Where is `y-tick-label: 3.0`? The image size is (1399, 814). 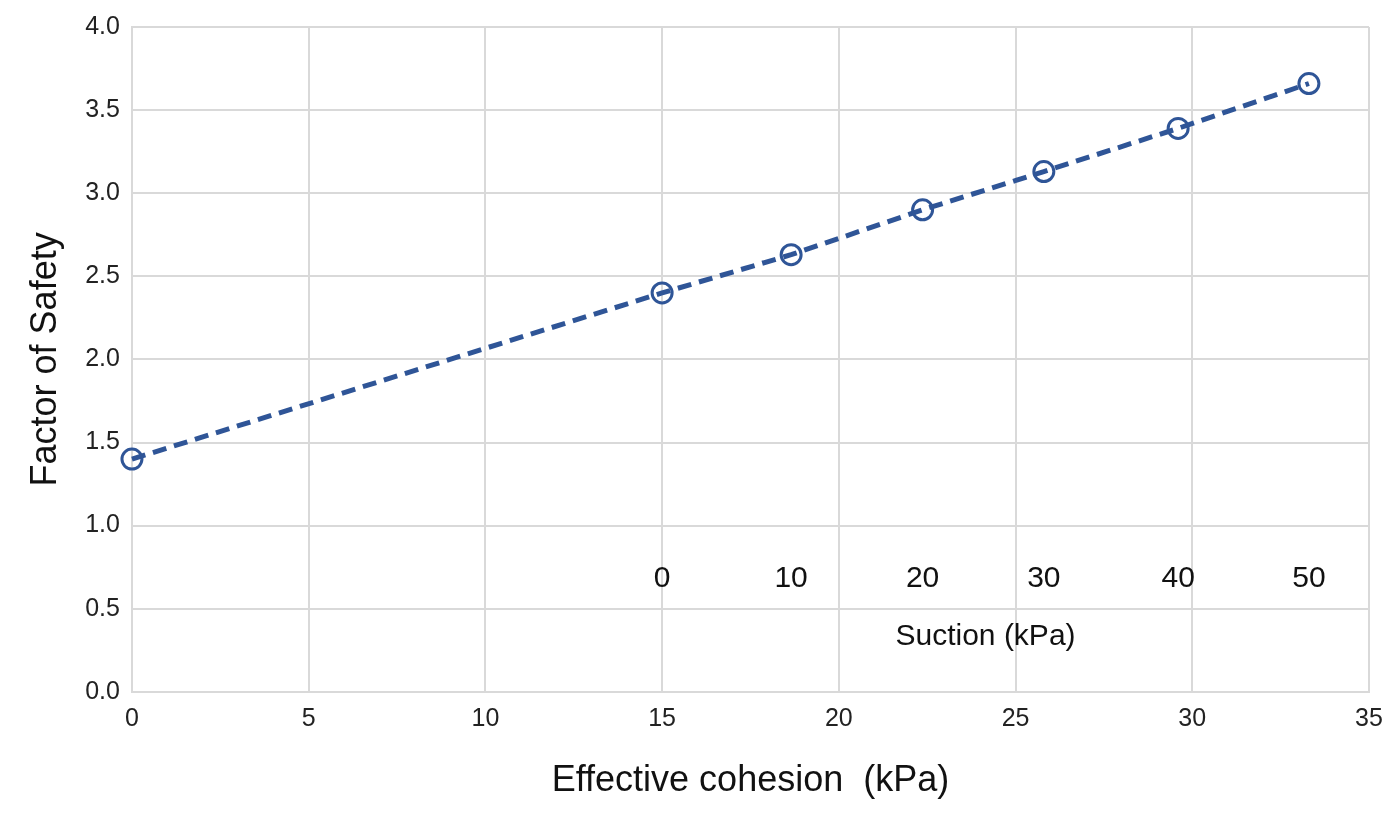 y-tick-label: 3.0 is located at coordinates (102, 191).